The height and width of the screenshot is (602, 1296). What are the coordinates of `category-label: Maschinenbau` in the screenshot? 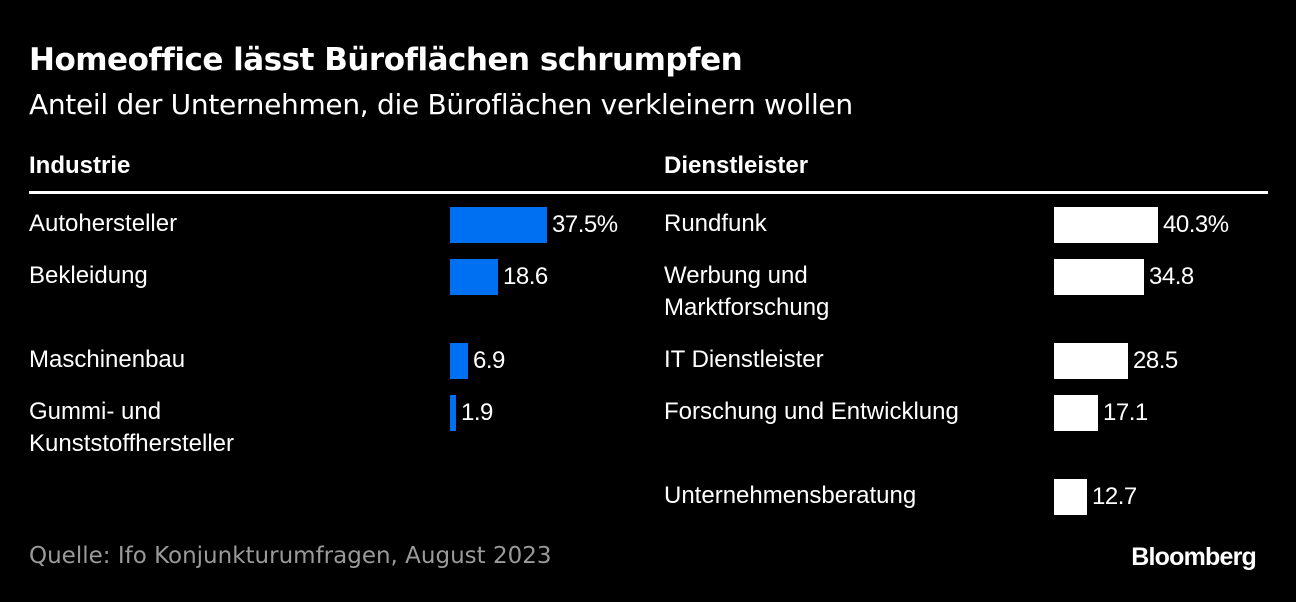 It's located at (107, 359).